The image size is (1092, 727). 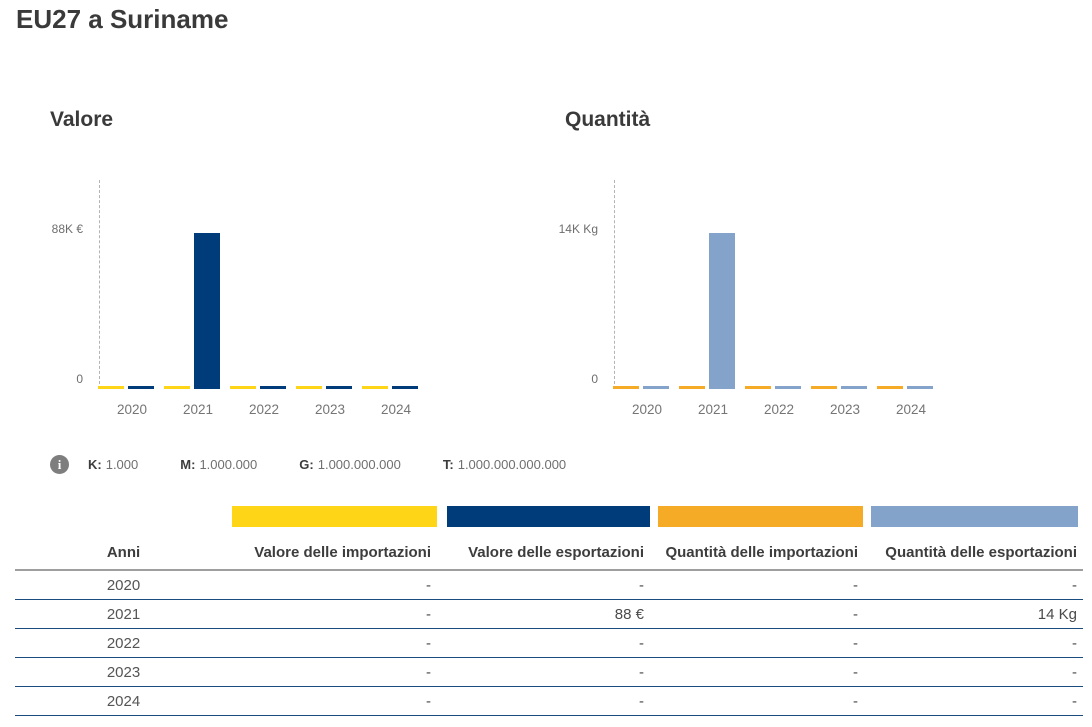 I want to click on unit-k-label: K:, so click(x=95, y=464).